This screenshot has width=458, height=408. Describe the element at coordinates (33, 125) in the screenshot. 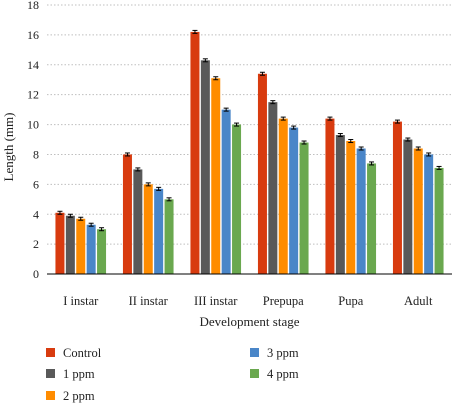

I see `y-tick-label: 10` at that location.